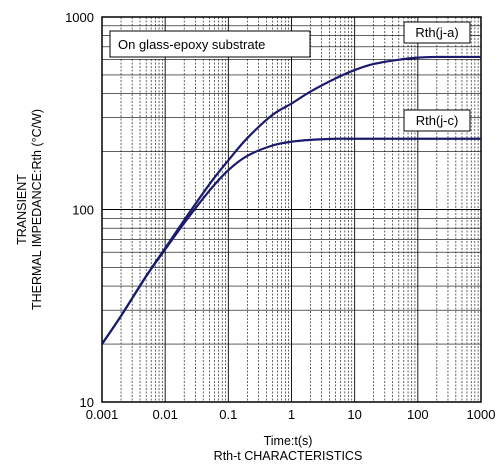  I want to click on annotation-box: On glass-epoxy substrate, so click(210, 44).